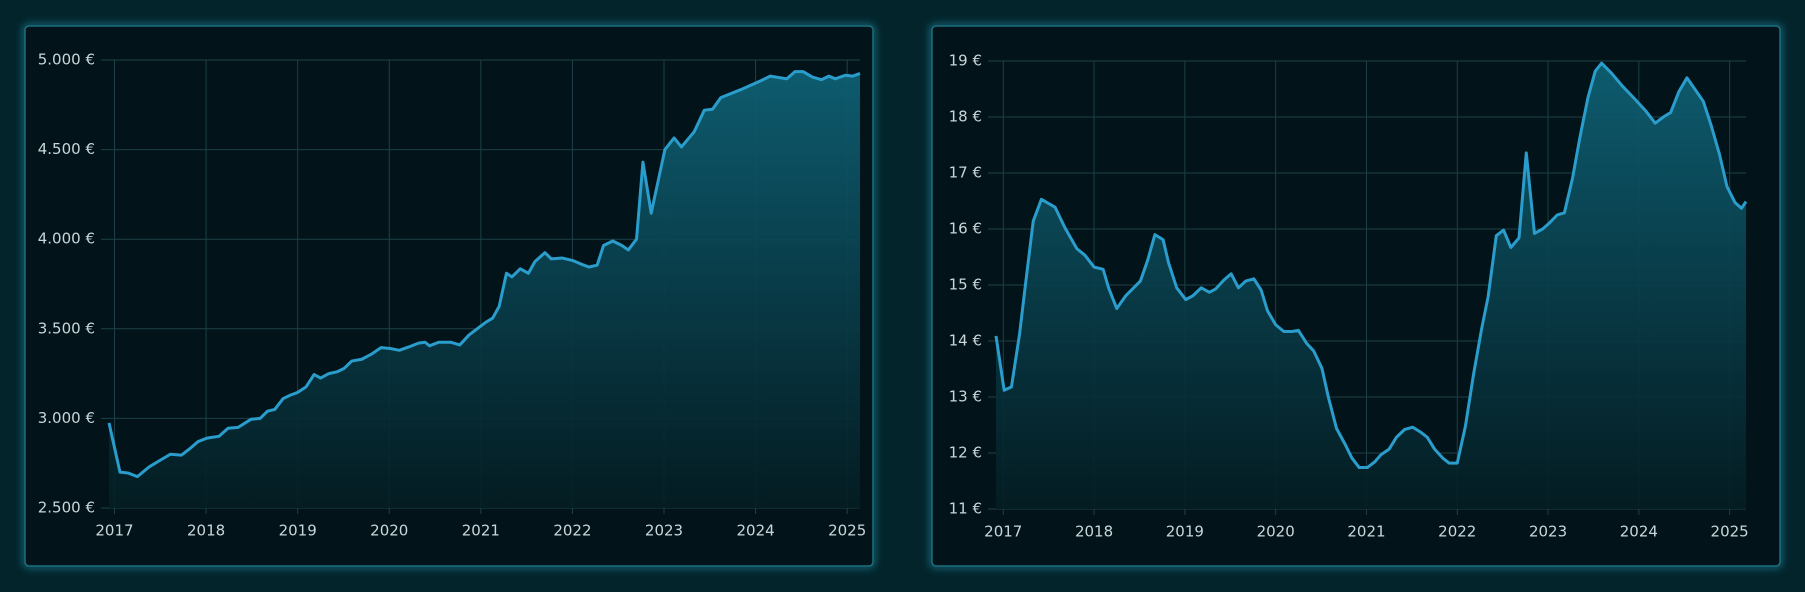  Describe the element at coordinates (66, 508) in the screenshot. I see `y-tick-label: 2.500 €` at that location.